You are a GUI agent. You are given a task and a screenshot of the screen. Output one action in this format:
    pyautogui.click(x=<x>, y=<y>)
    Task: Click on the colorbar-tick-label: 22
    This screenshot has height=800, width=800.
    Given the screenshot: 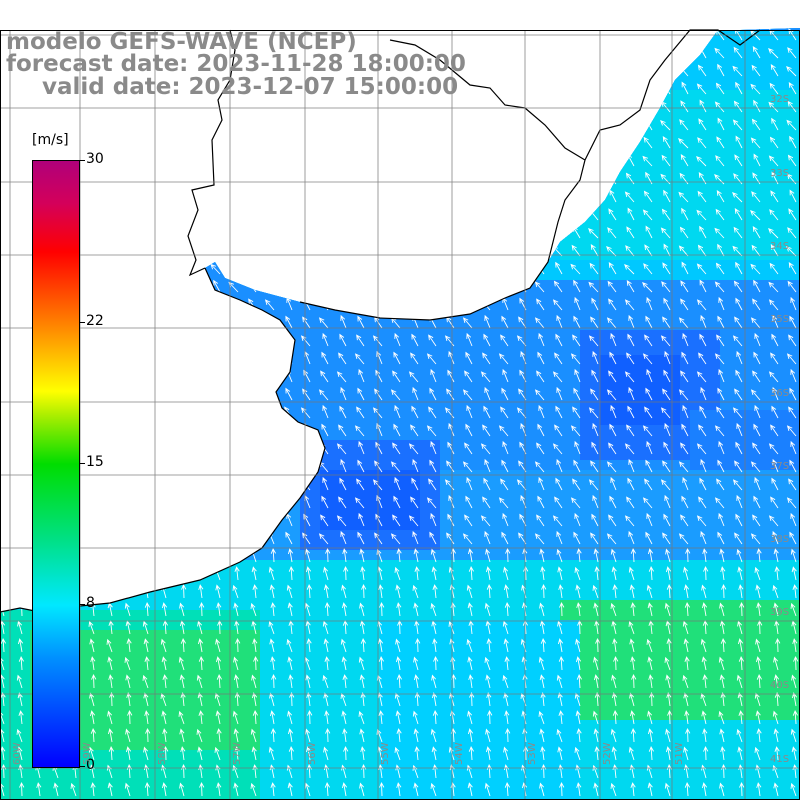 What is the action you would take?
    pyautogui.click(x=95, y=320)
    